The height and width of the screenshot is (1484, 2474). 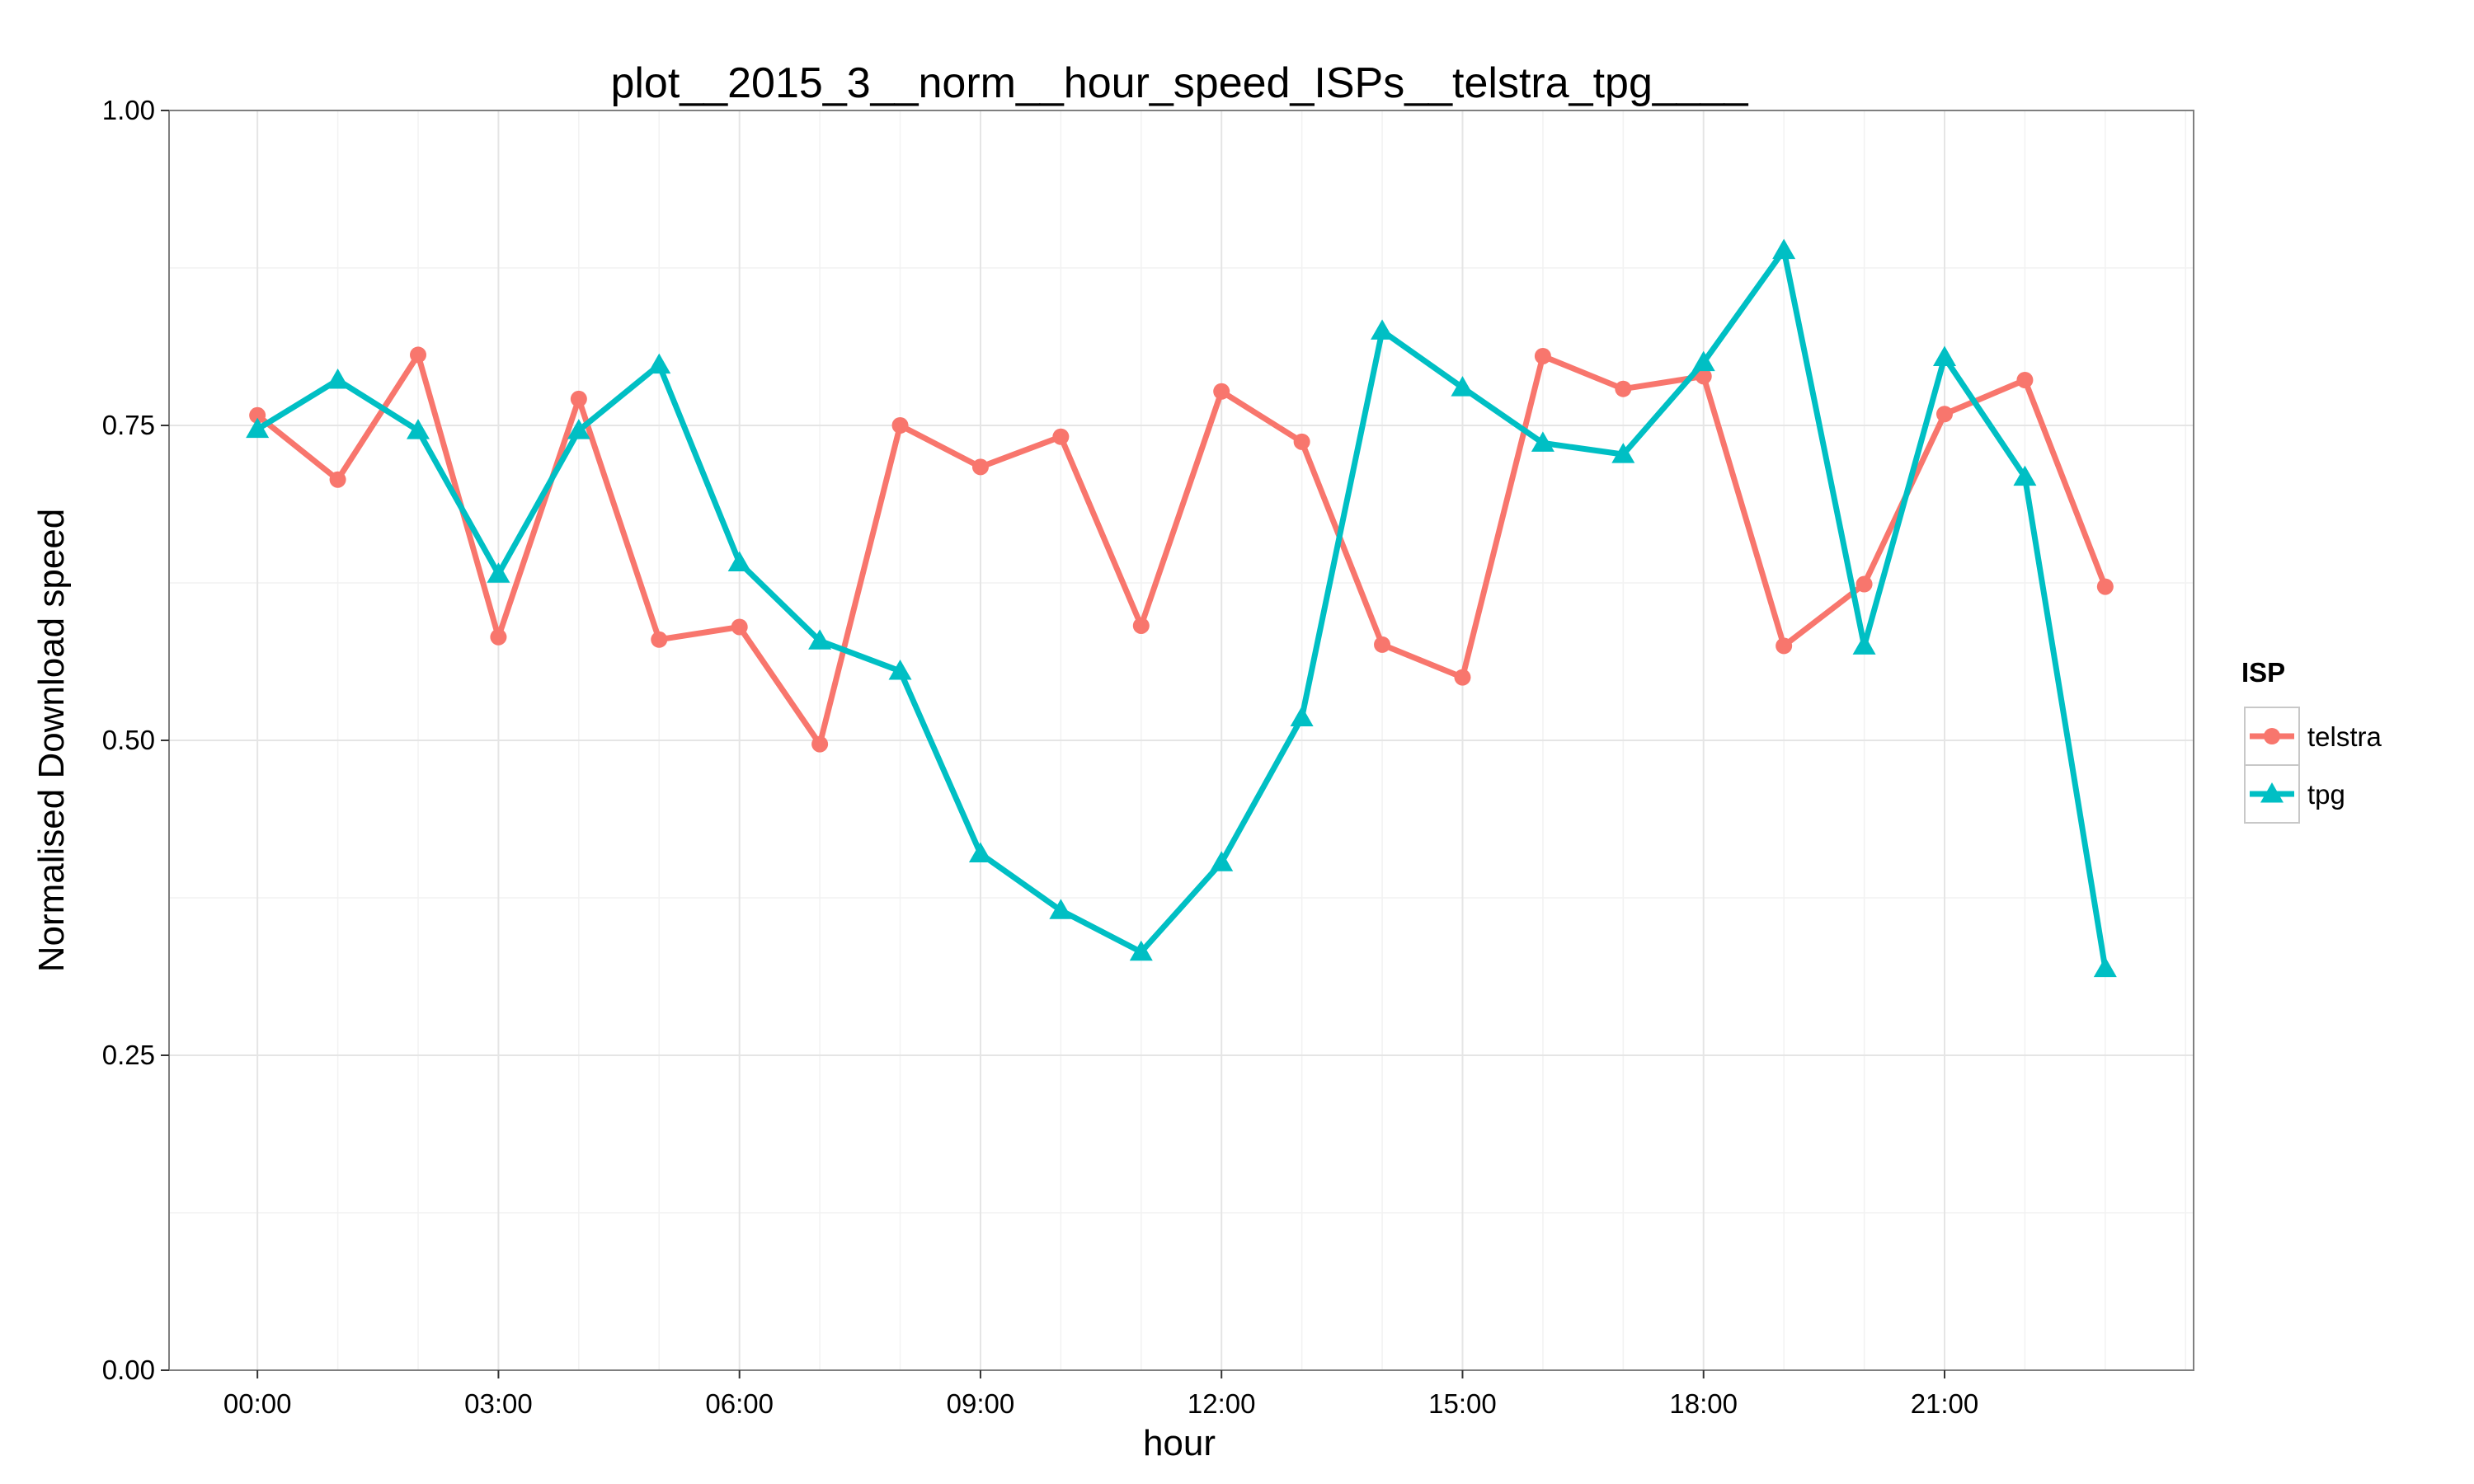 I want to click on legend: ISP telstra tpg, so click(x=2311, y=740).